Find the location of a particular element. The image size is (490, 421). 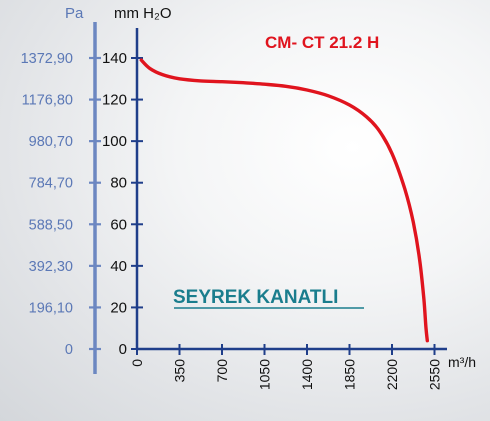

x-axis-unit-label: m³/h is located at coordinates (462, 362).